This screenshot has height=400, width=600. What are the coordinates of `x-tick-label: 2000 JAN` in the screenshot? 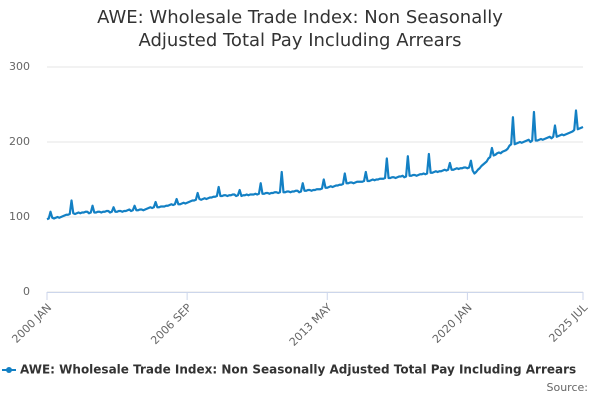 It's located at (31, 323).